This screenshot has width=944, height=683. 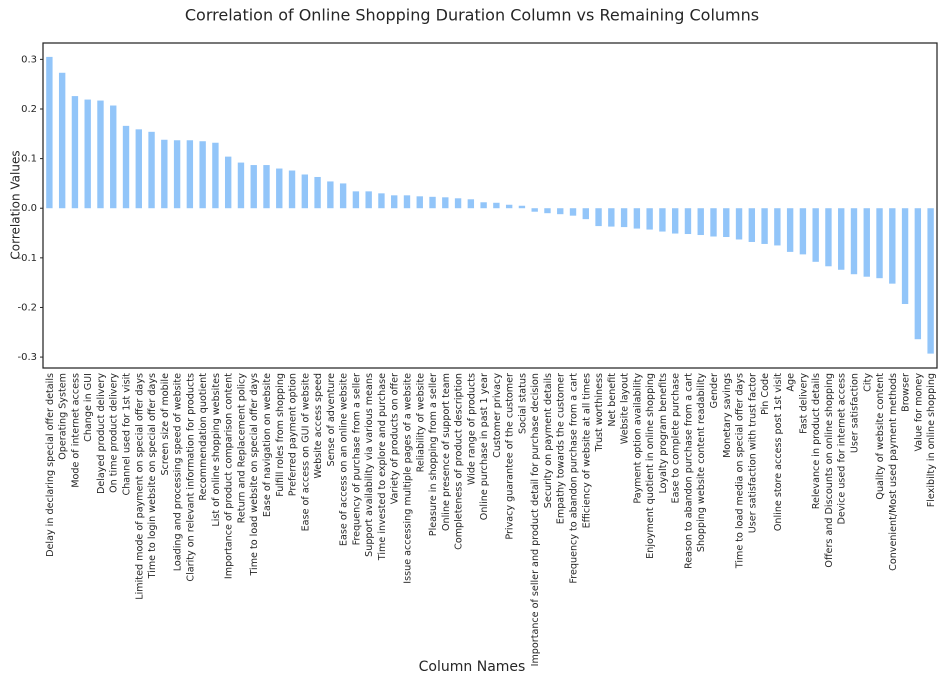 I want to click on x-tick-label: Fast delivery, so click(x=803, y=403).